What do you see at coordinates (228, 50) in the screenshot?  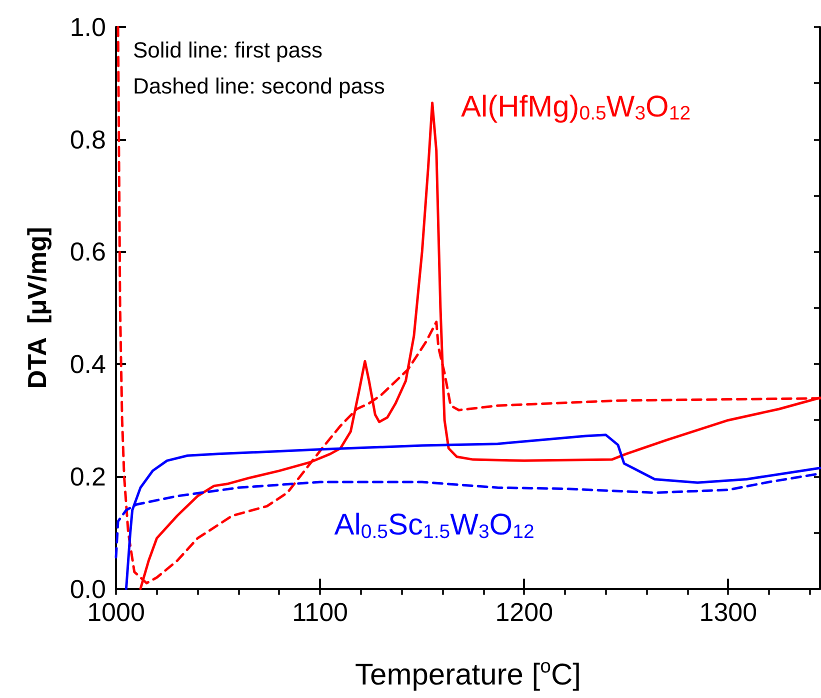 I see `annotation: Solid line: first pass` at bounding box center [228, 50].